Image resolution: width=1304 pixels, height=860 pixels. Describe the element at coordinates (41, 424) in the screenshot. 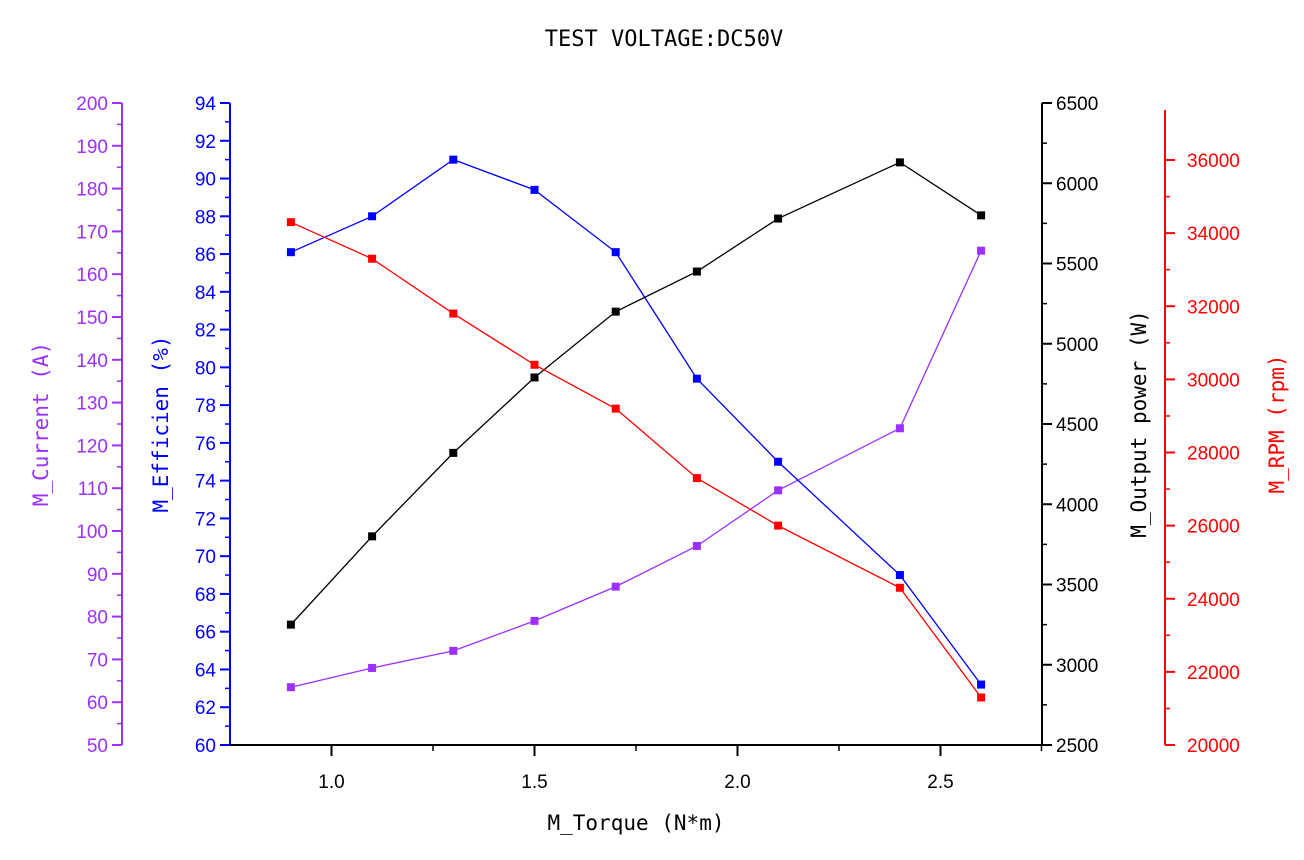

I see `y-axis-label-current: M_Current (A)` at that location.